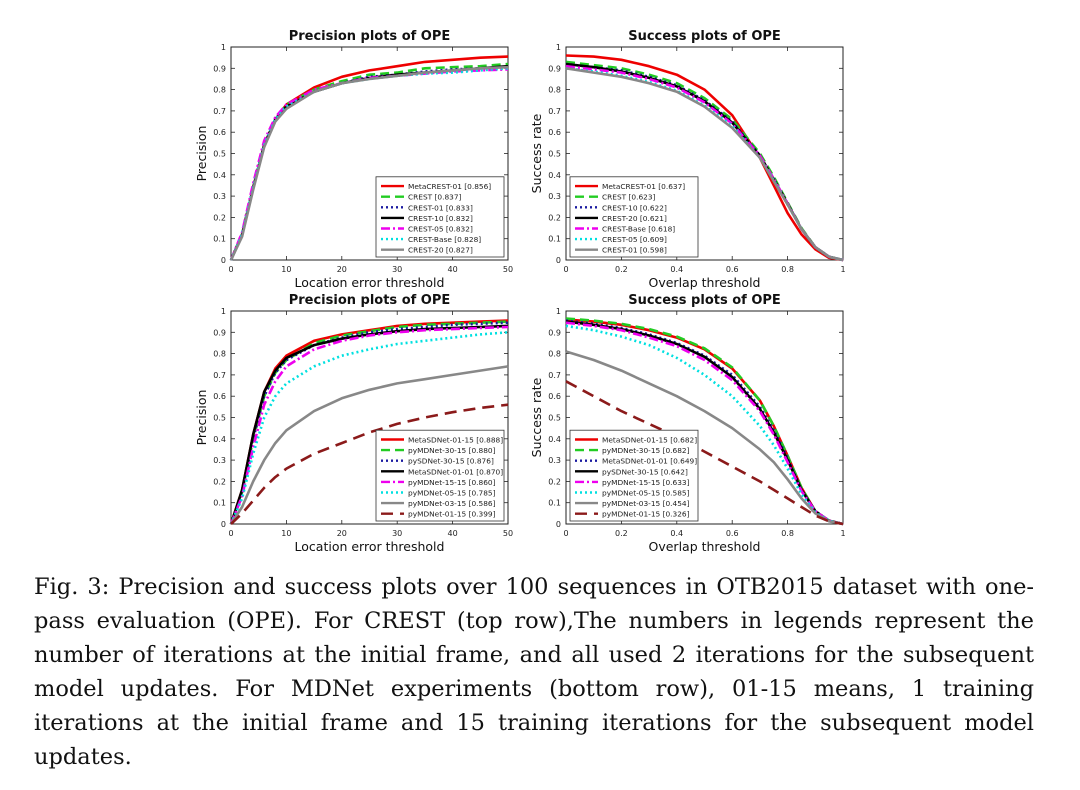 The height and width of the screenshot is (790, 1080). What do you see at coordinates (629, 197) in the screenshot?
I see `legend-entry: CREST [0.623]` at bounding box center [629, 197].